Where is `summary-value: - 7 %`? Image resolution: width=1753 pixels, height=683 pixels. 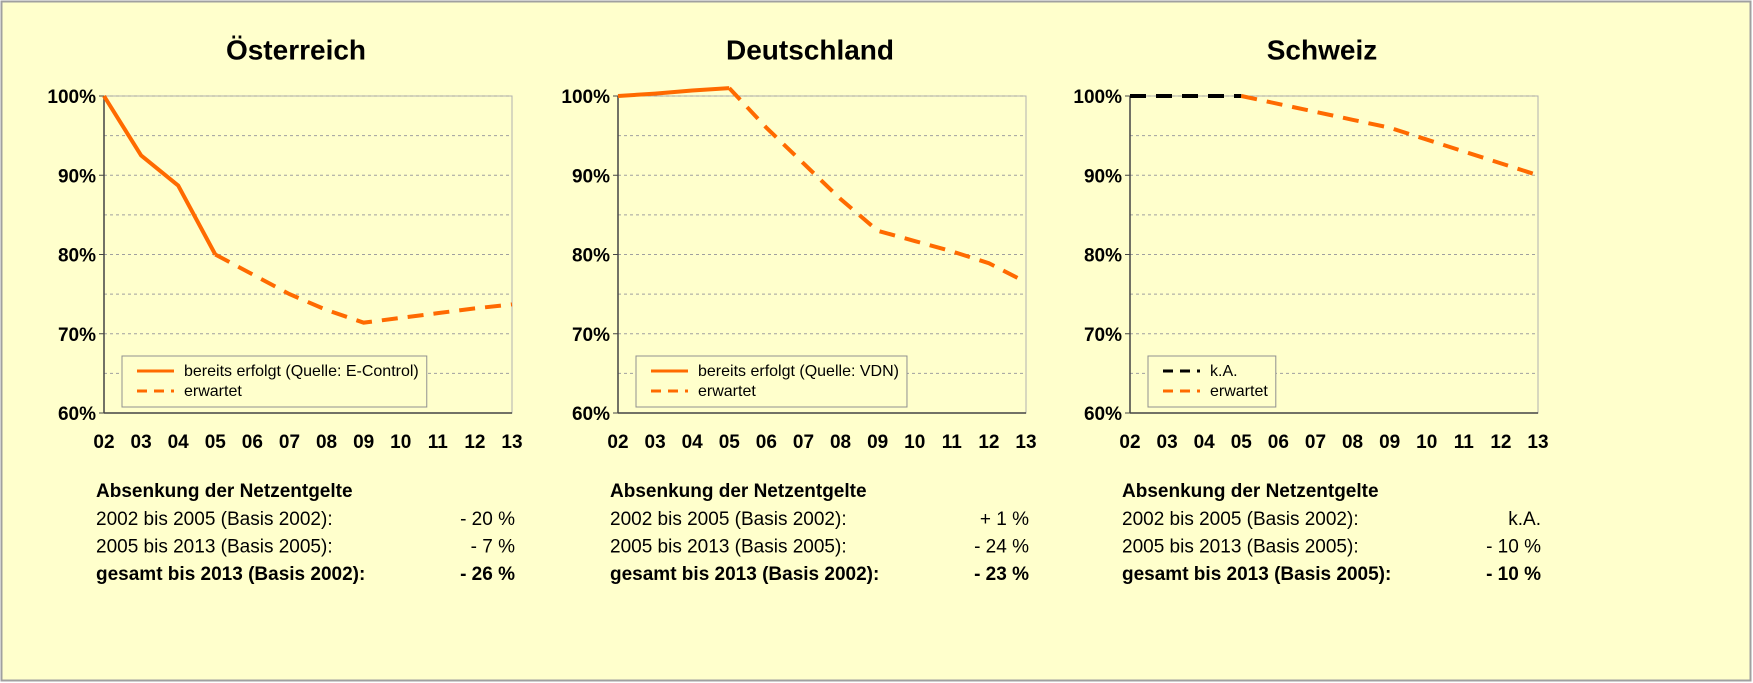
summary-value: - 7 % is located at coordinates (493, 547).